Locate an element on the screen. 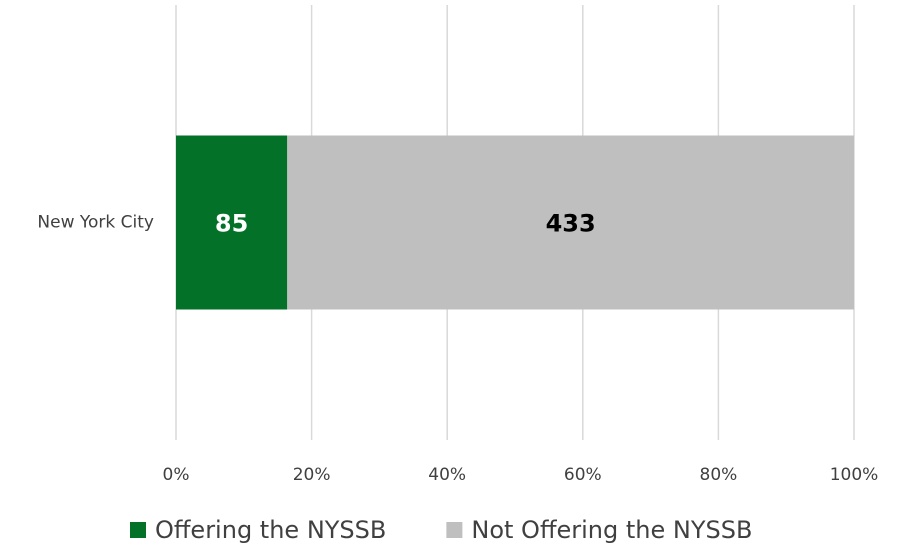 The image size is (902, 550). x-tick-label: 20% is located at coordinates (312, 475).